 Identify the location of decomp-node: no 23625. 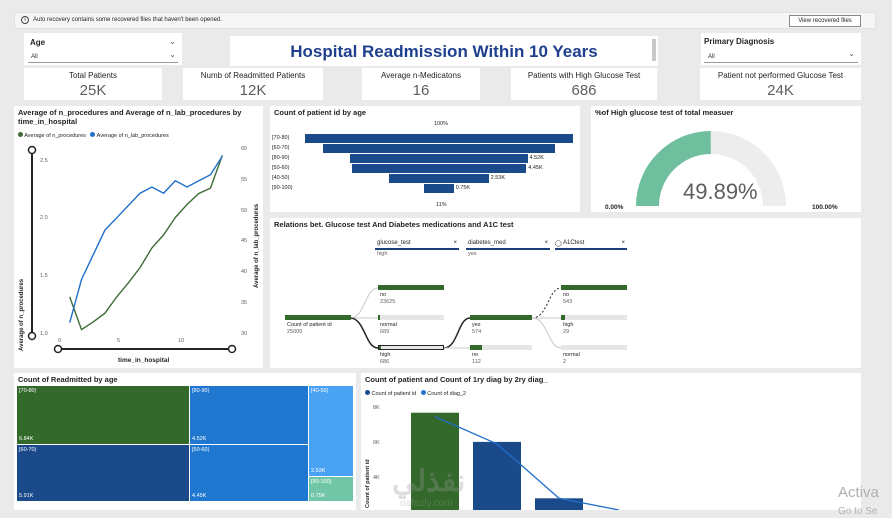
(411, 297).